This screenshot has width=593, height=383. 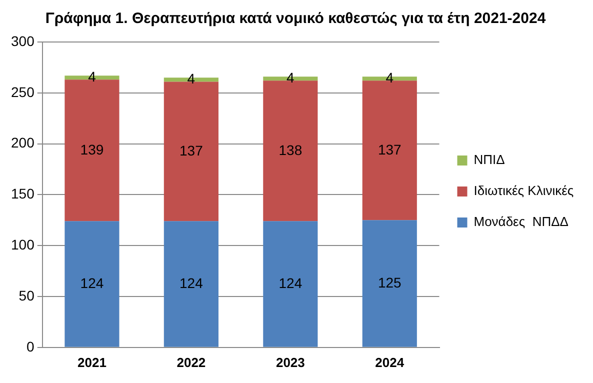 I want to click on x-tick-label: 2021, so click(x=92, y=362).